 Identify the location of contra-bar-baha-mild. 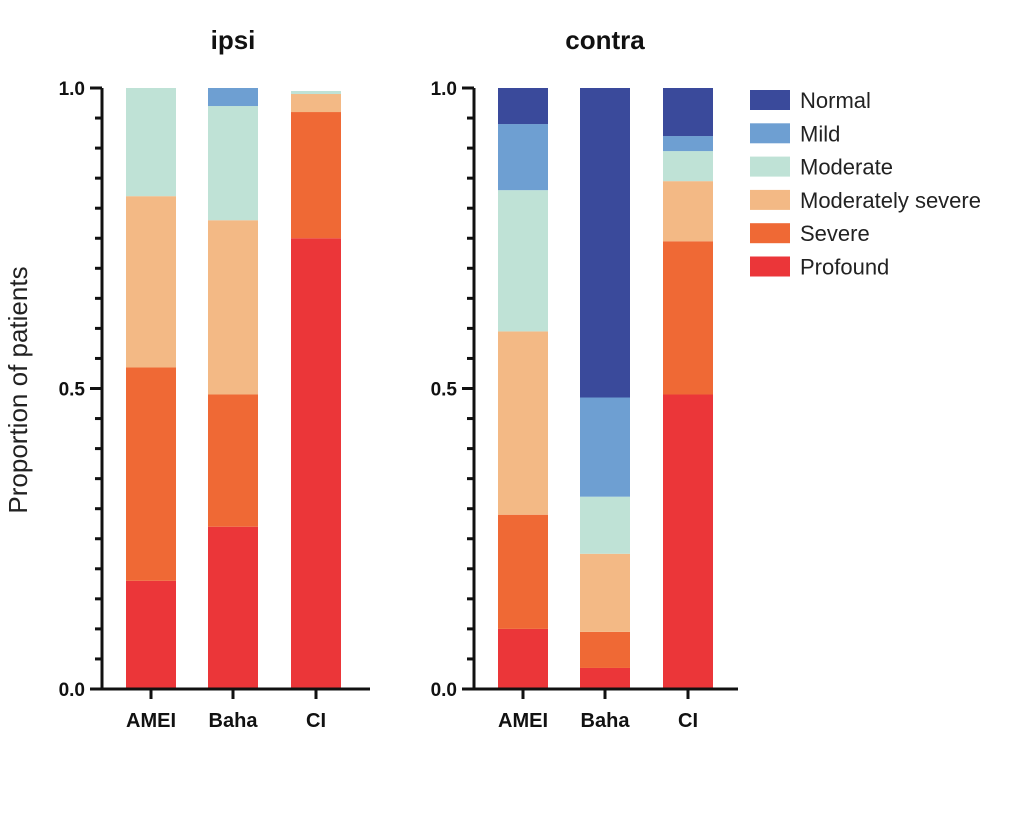
(605, 447).